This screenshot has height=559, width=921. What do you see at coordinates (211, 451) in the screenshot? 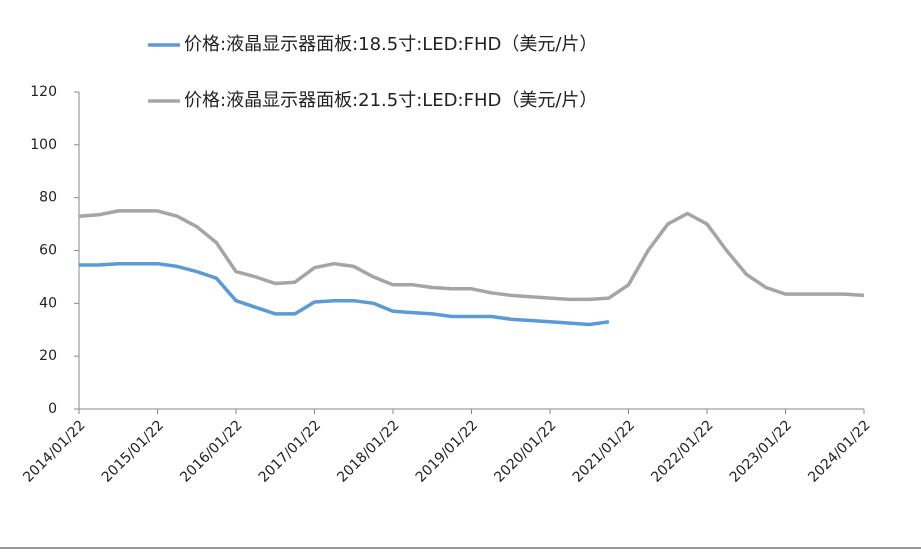
I see `x-tick-label: 2016/01/22` at bounding box center [211, 451].